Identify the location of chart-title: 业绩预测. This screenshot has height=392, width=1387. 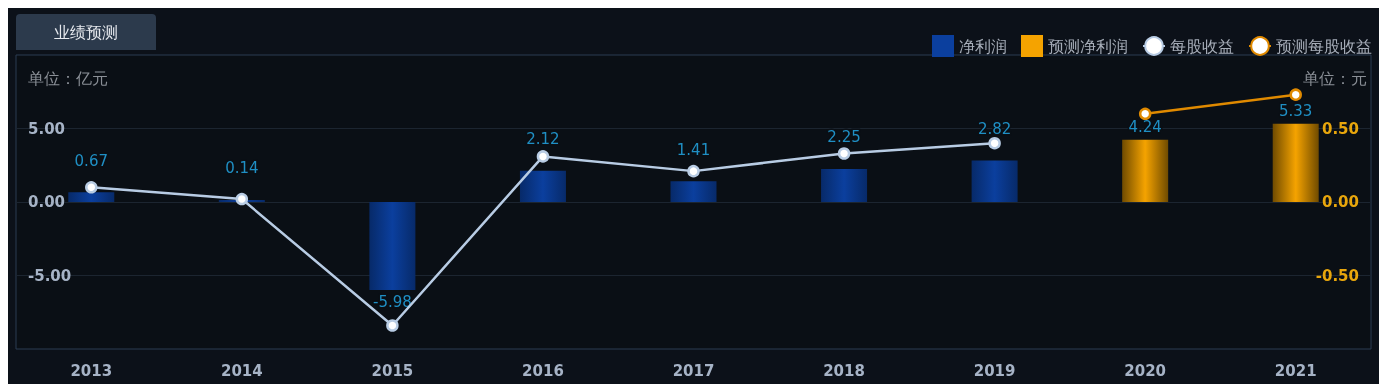
(86, 32).